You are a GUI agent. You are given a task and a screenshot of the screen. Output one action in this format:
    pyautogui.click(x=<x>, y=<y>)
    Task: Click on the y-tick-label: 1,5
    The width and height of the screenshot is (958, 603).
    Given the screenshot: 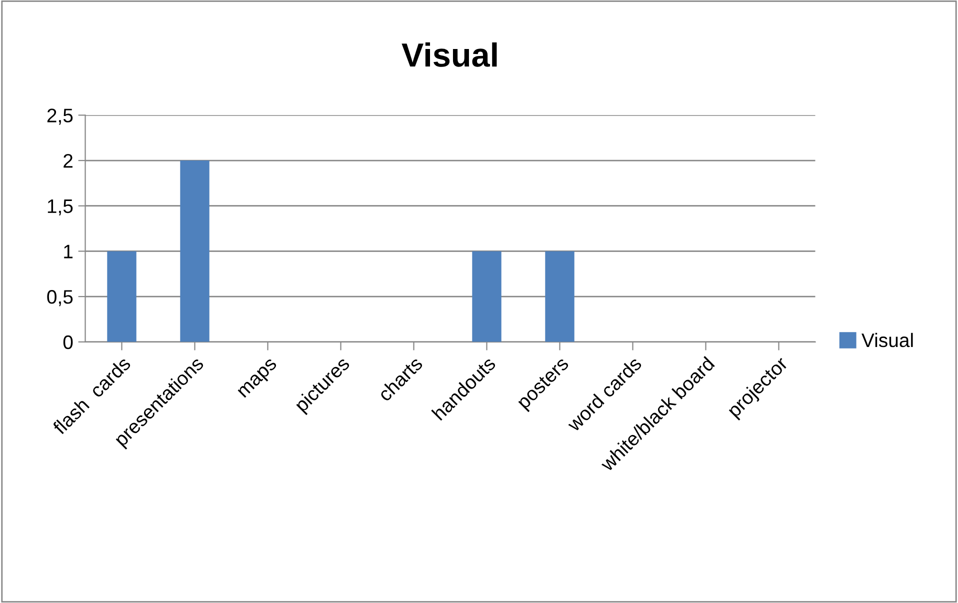 What is the action you would take?
    pyautogui.click(x=60, y=208)
    